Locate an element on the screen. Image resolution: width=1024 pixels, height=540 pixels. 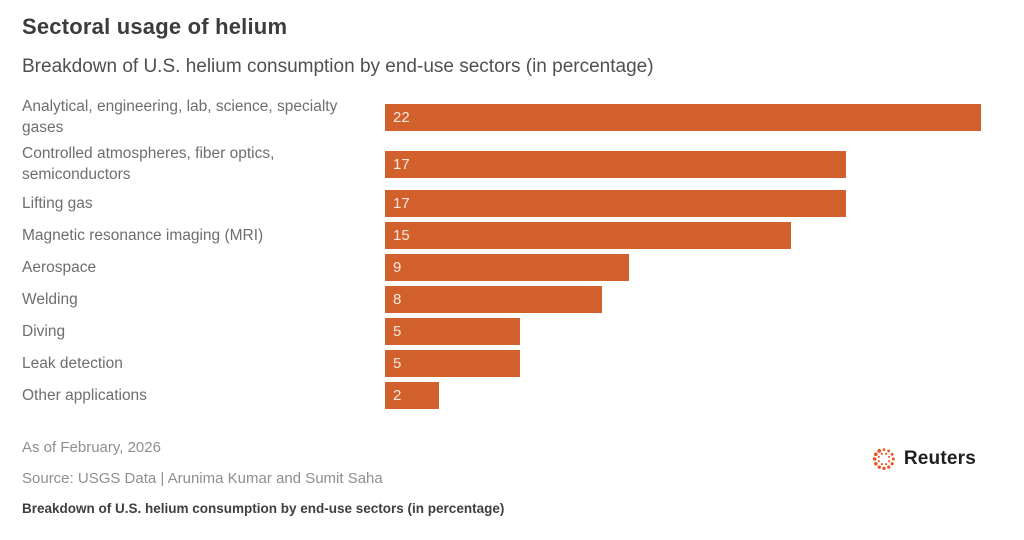
bar-row: Aerospace 9 is located at coordinates (501, 267).